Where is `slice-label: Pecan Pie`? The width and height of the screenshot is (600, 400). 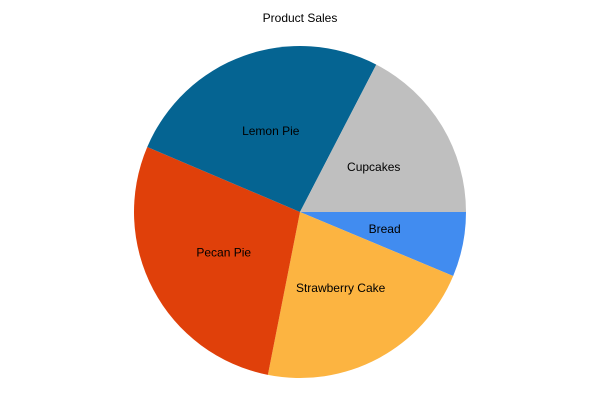 slice-label: Pecan Pie is located at coordinates (223, 252).